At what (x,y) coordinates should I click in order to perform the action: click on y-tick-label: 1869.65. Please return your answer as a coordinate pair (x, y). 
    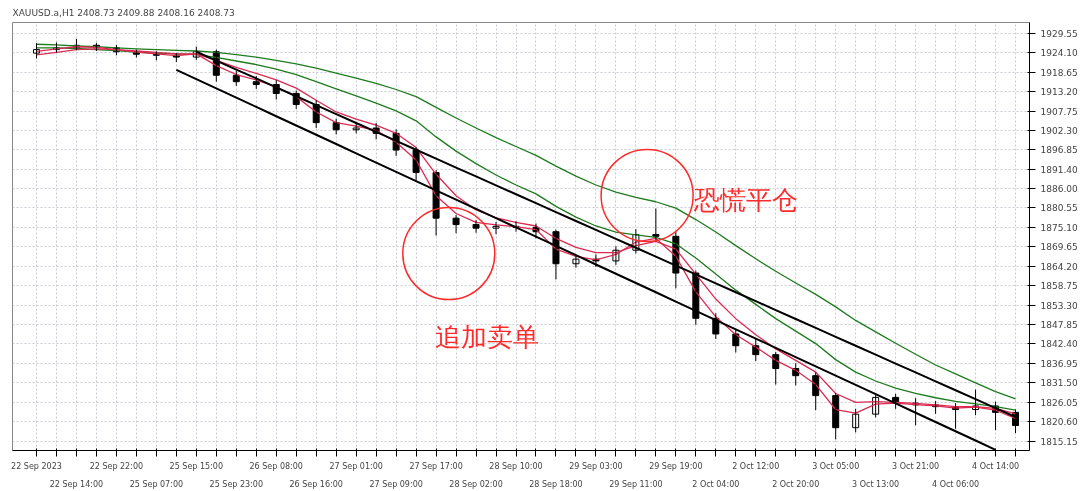
    Looking at the image, I should click on (1059, 247).